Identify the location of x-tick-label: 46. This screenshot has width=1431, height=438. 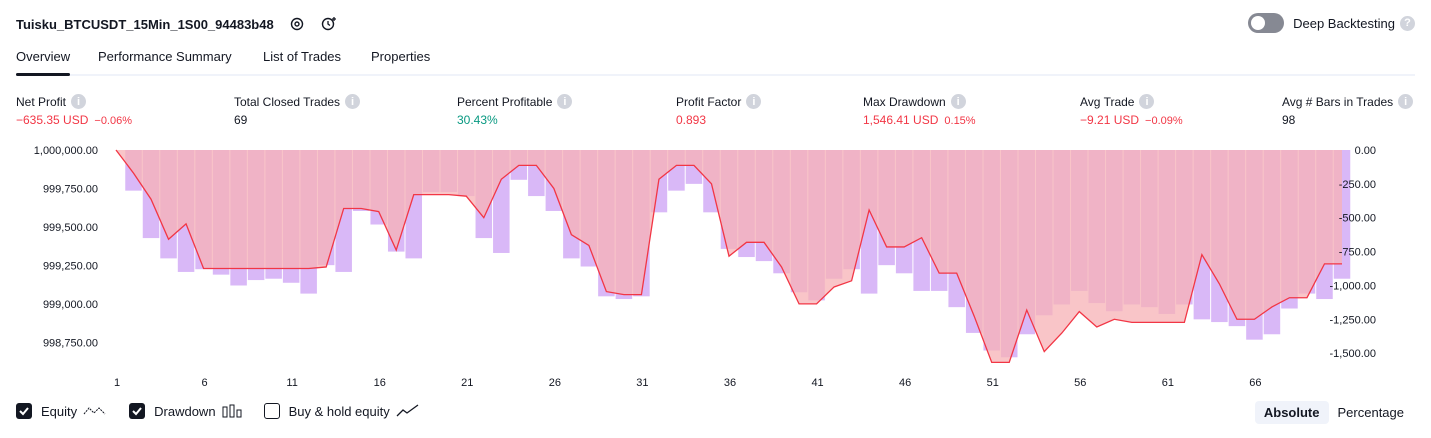
(905, 383).